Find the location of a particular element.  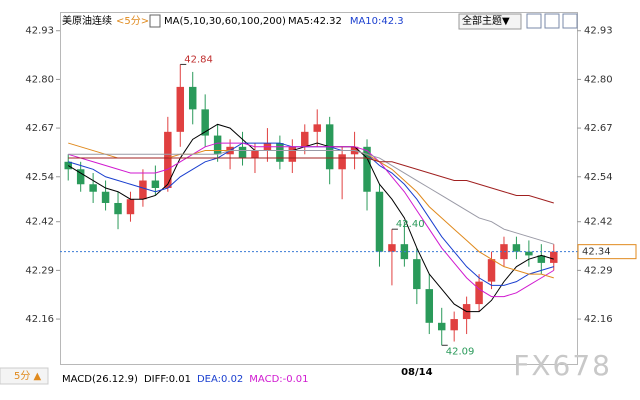

y-tick-label-right: 42.29 is located at coordinates (598, 270).